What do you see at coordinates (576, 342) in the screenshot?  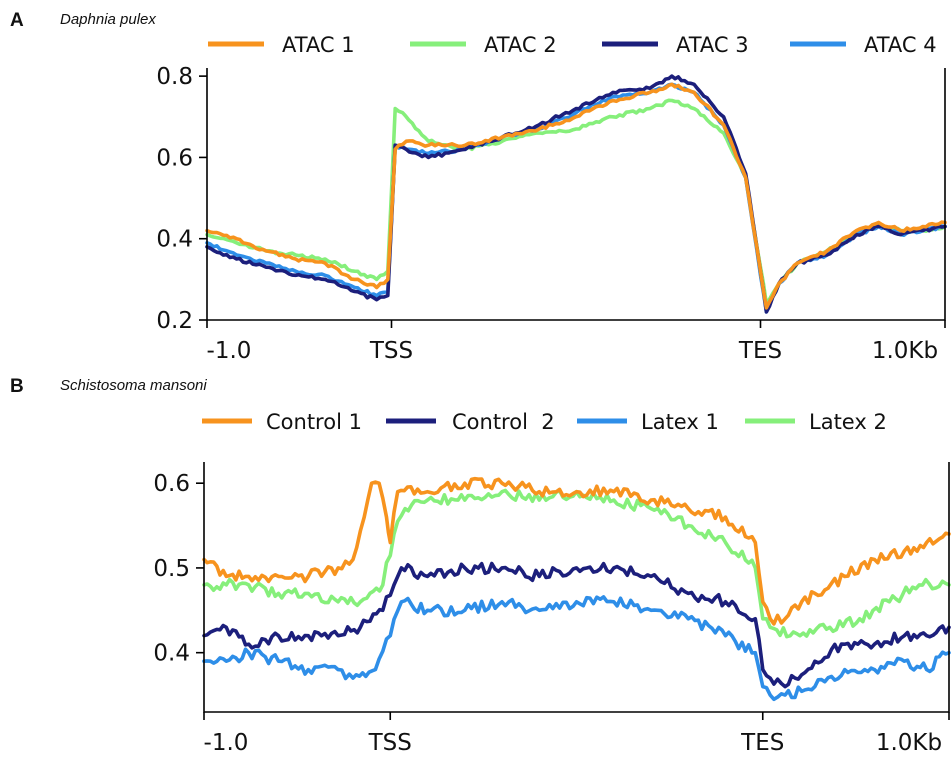 I see `panel-a-x-axis: -1.0 TSS TES 1.0Kb` at bounding box center [576, 342].